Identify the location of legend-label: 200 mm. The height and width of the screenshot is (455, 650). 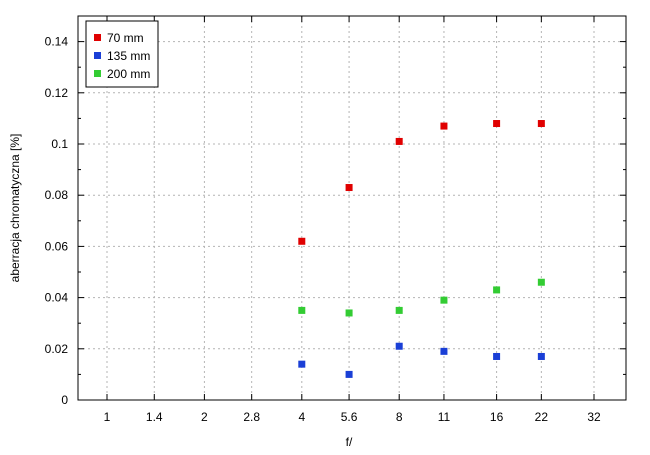
(128, 74).